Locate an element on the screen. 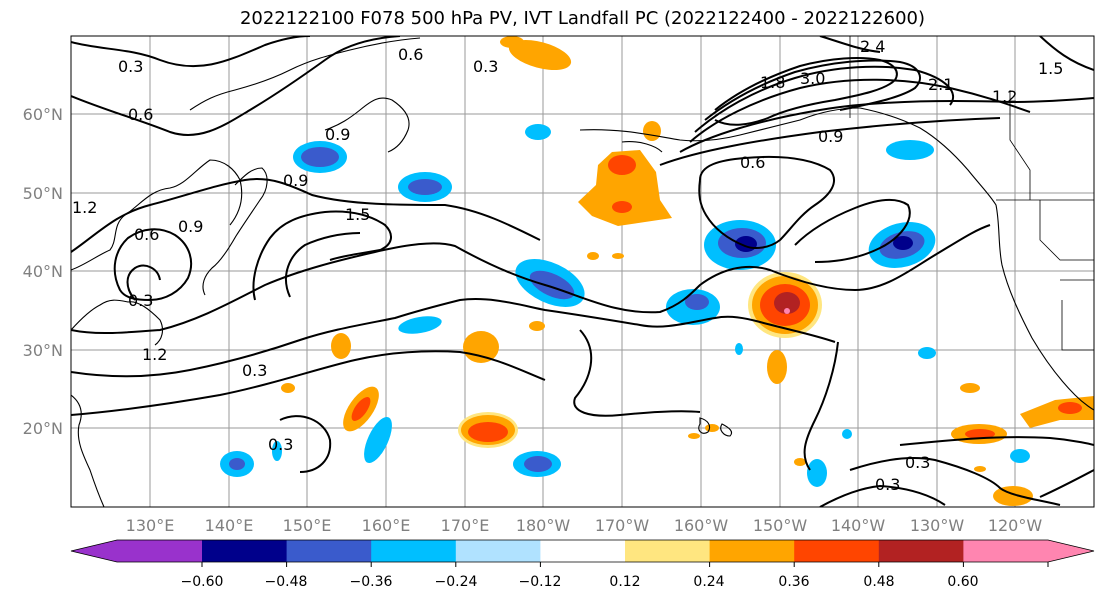  lon-label: 180°W is located at coordinates (543, 525).